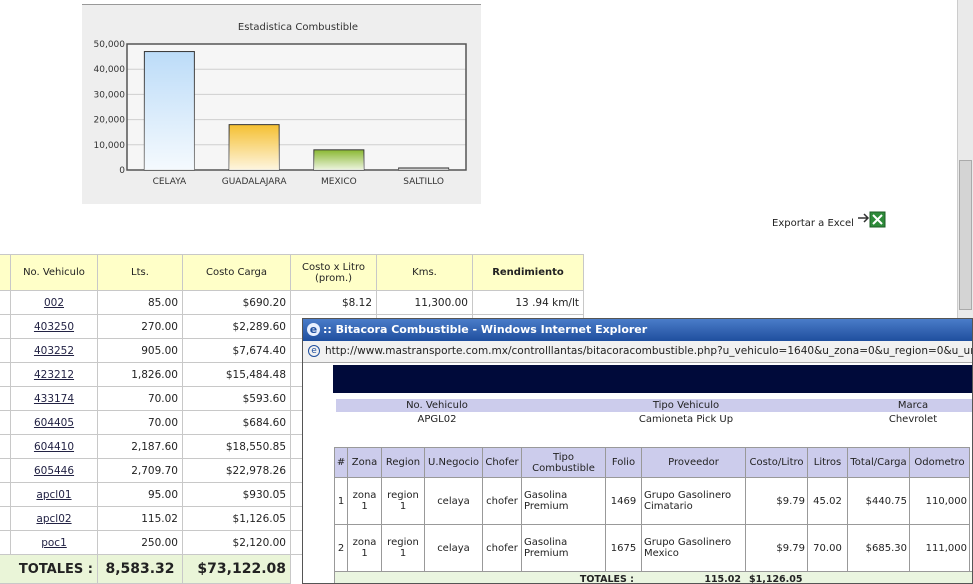 The width and height of the screenshot is (973, 584). What do you see at coordinates (364, 462) in the screenshot?
I see `detail-header: Zona` at bounding box center [364, 462].